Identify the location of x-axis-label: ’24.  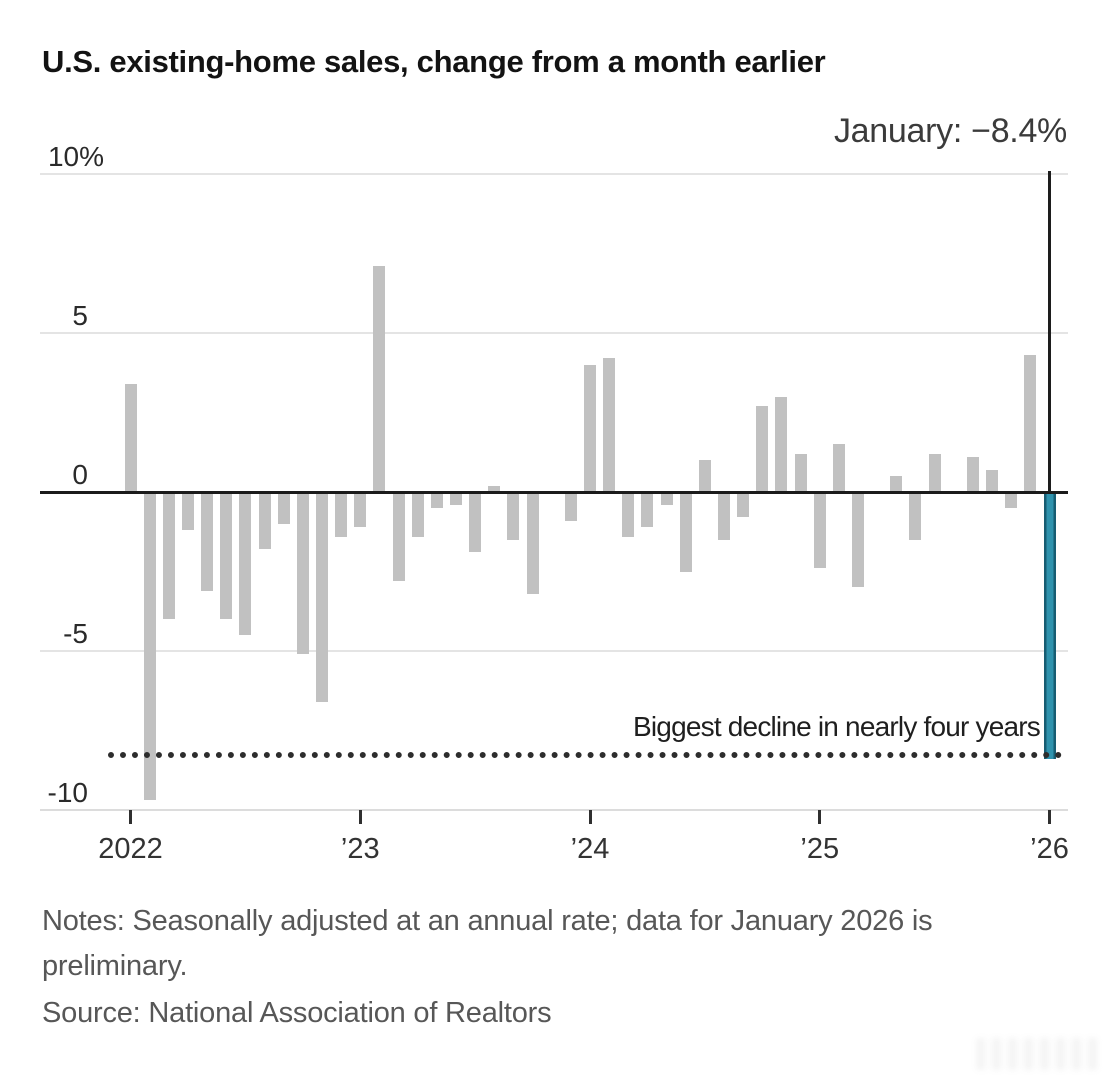
(590, 849).